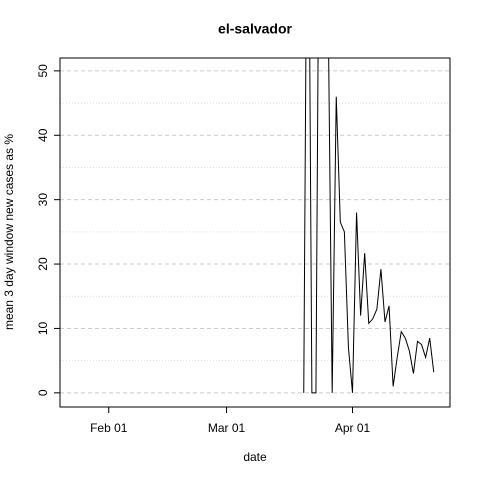  I want to click on chart-title: el-salvador, so click(255, 29).